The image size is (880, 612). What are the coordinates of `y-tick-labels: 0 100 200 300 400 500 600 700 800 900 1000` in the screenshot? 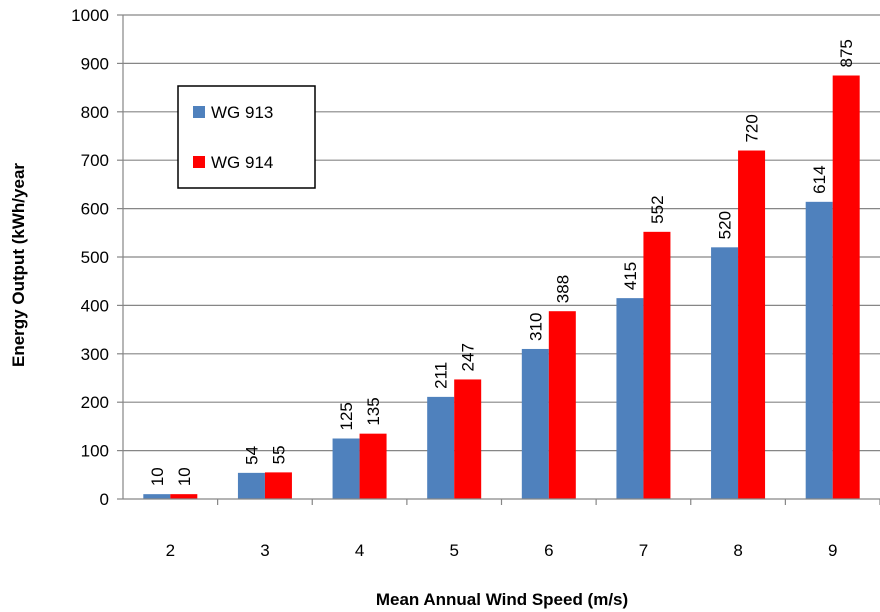 It's located at (90, 257).